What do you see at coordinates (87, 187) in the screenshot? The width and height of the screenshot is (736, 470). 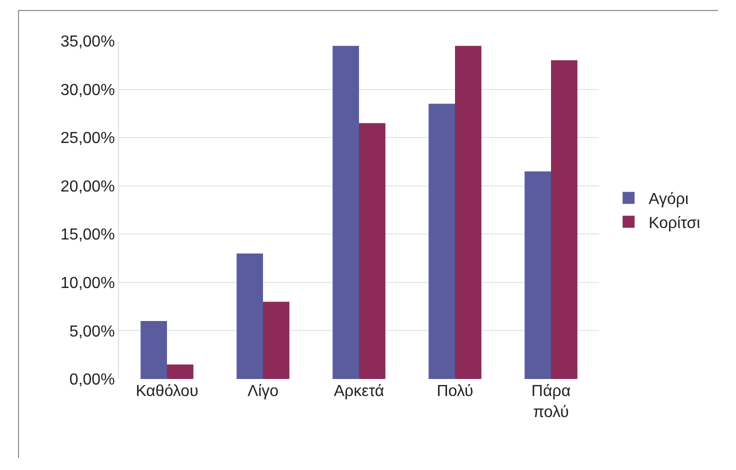 I see `y-tick-label: 20,00%` at bounding box center [87, 187].